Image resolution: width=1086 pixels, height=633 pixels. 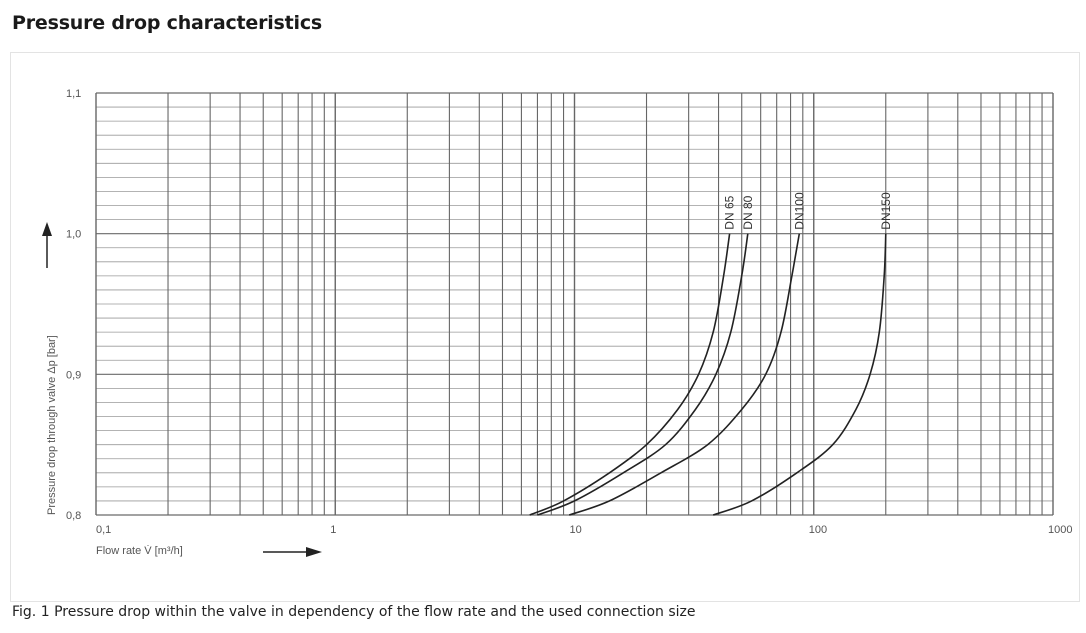 What do you see at coordinates (748, 212) in the screenshot?
I see `series-label: DN 80` at bounding box center [748, 212].